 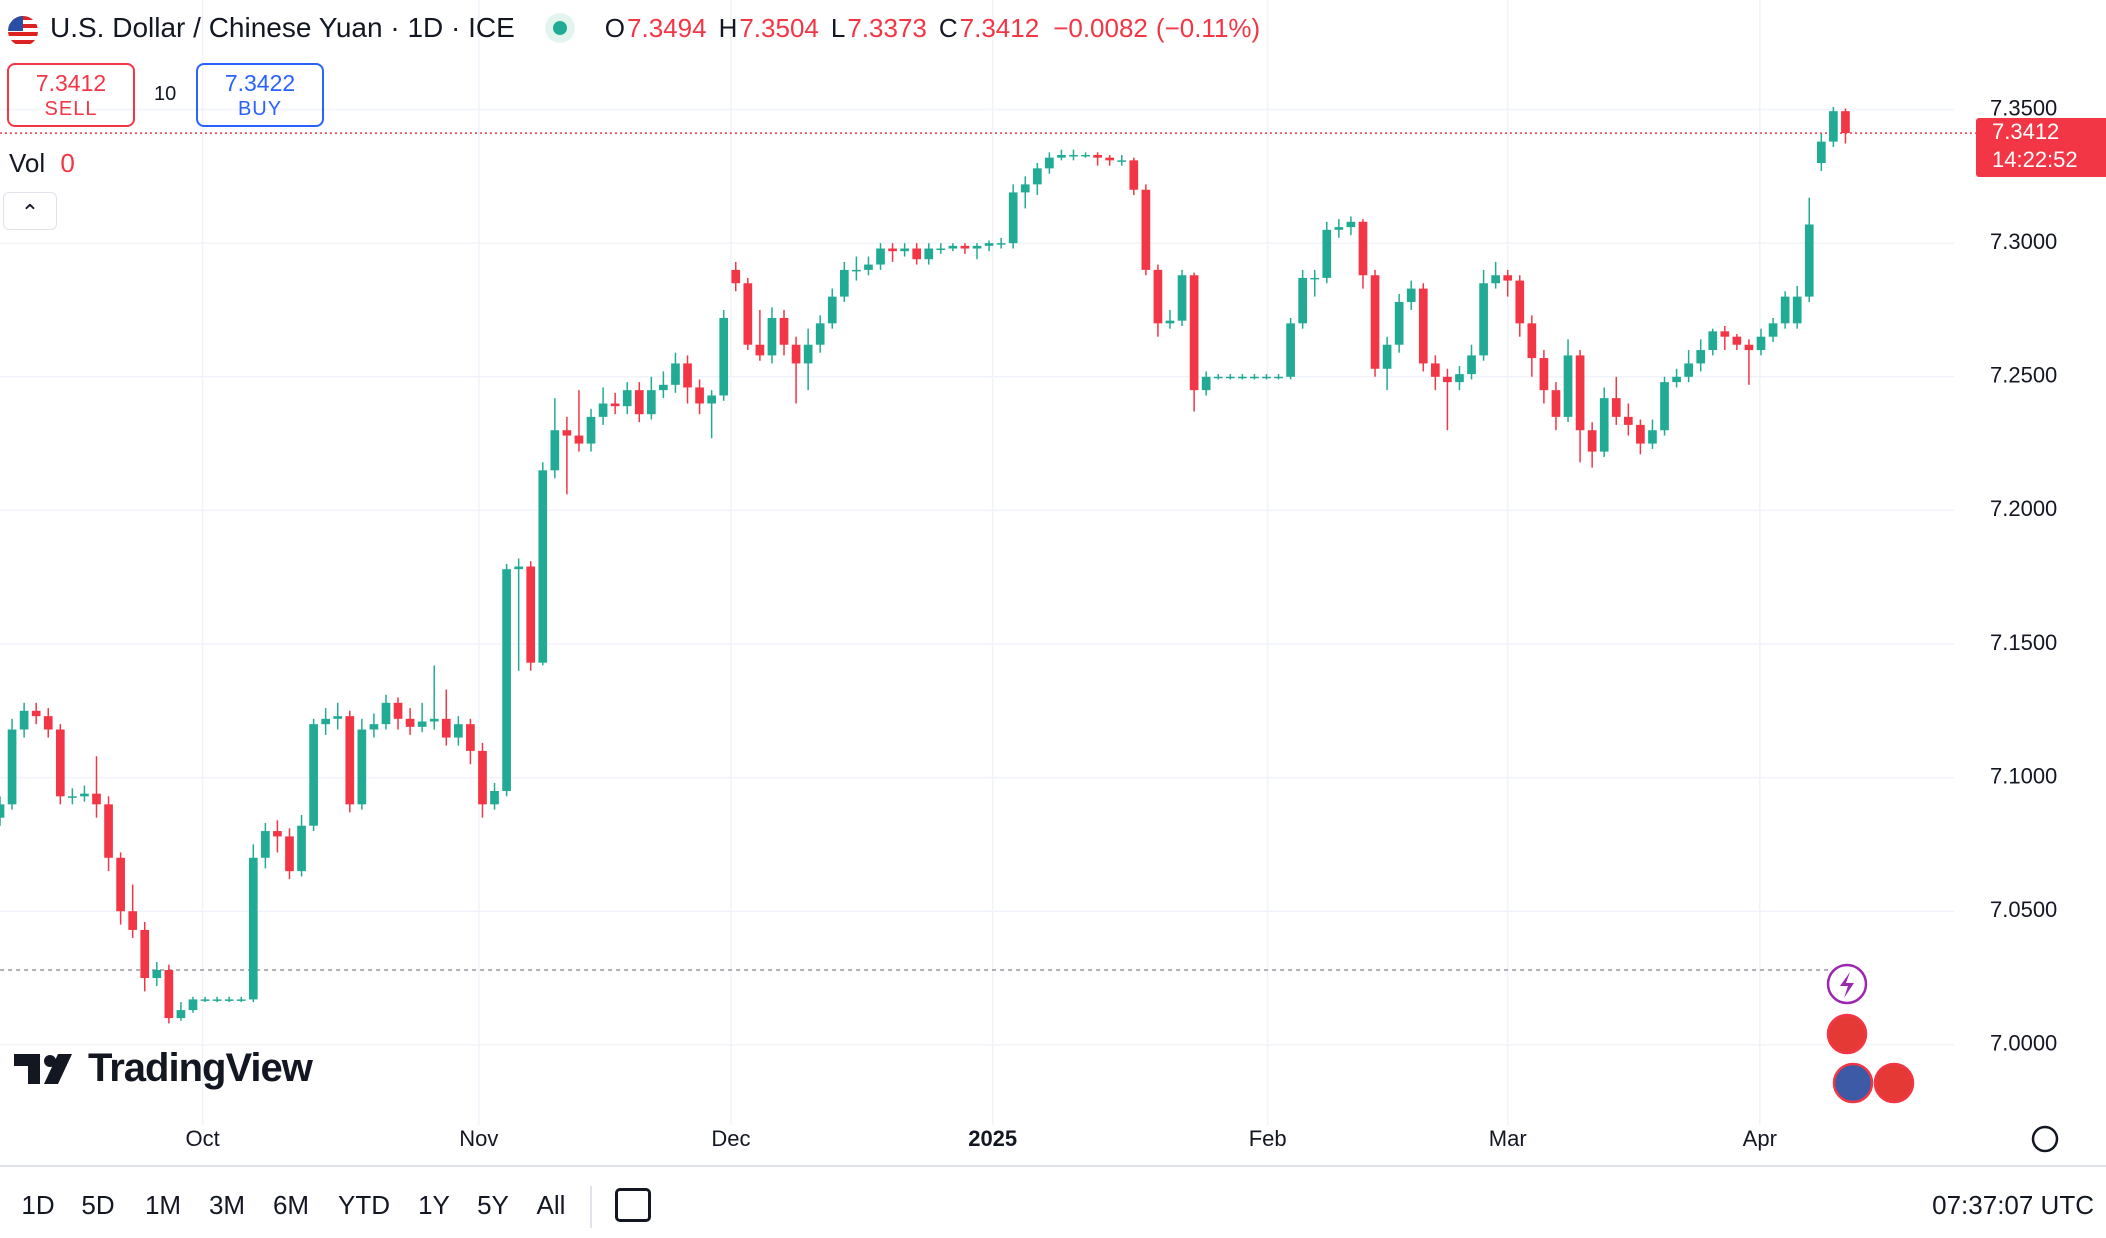 What do you see at coordinates (2026, 131) in the screenshot?
I see `last-price: 7.3412` at bounding box center [2026, 131].